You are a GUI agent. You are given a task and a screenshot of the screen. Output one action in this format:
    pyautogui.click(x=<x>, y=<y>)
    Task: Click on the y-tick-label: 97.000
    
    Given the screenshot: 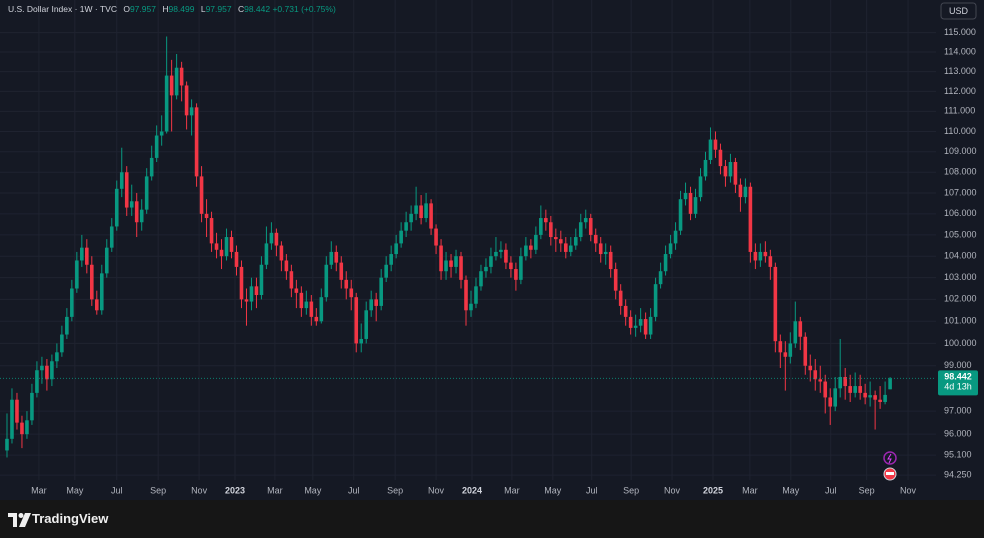 What is the action you would take?
    pyautogui.click(x=958, y=411)
    